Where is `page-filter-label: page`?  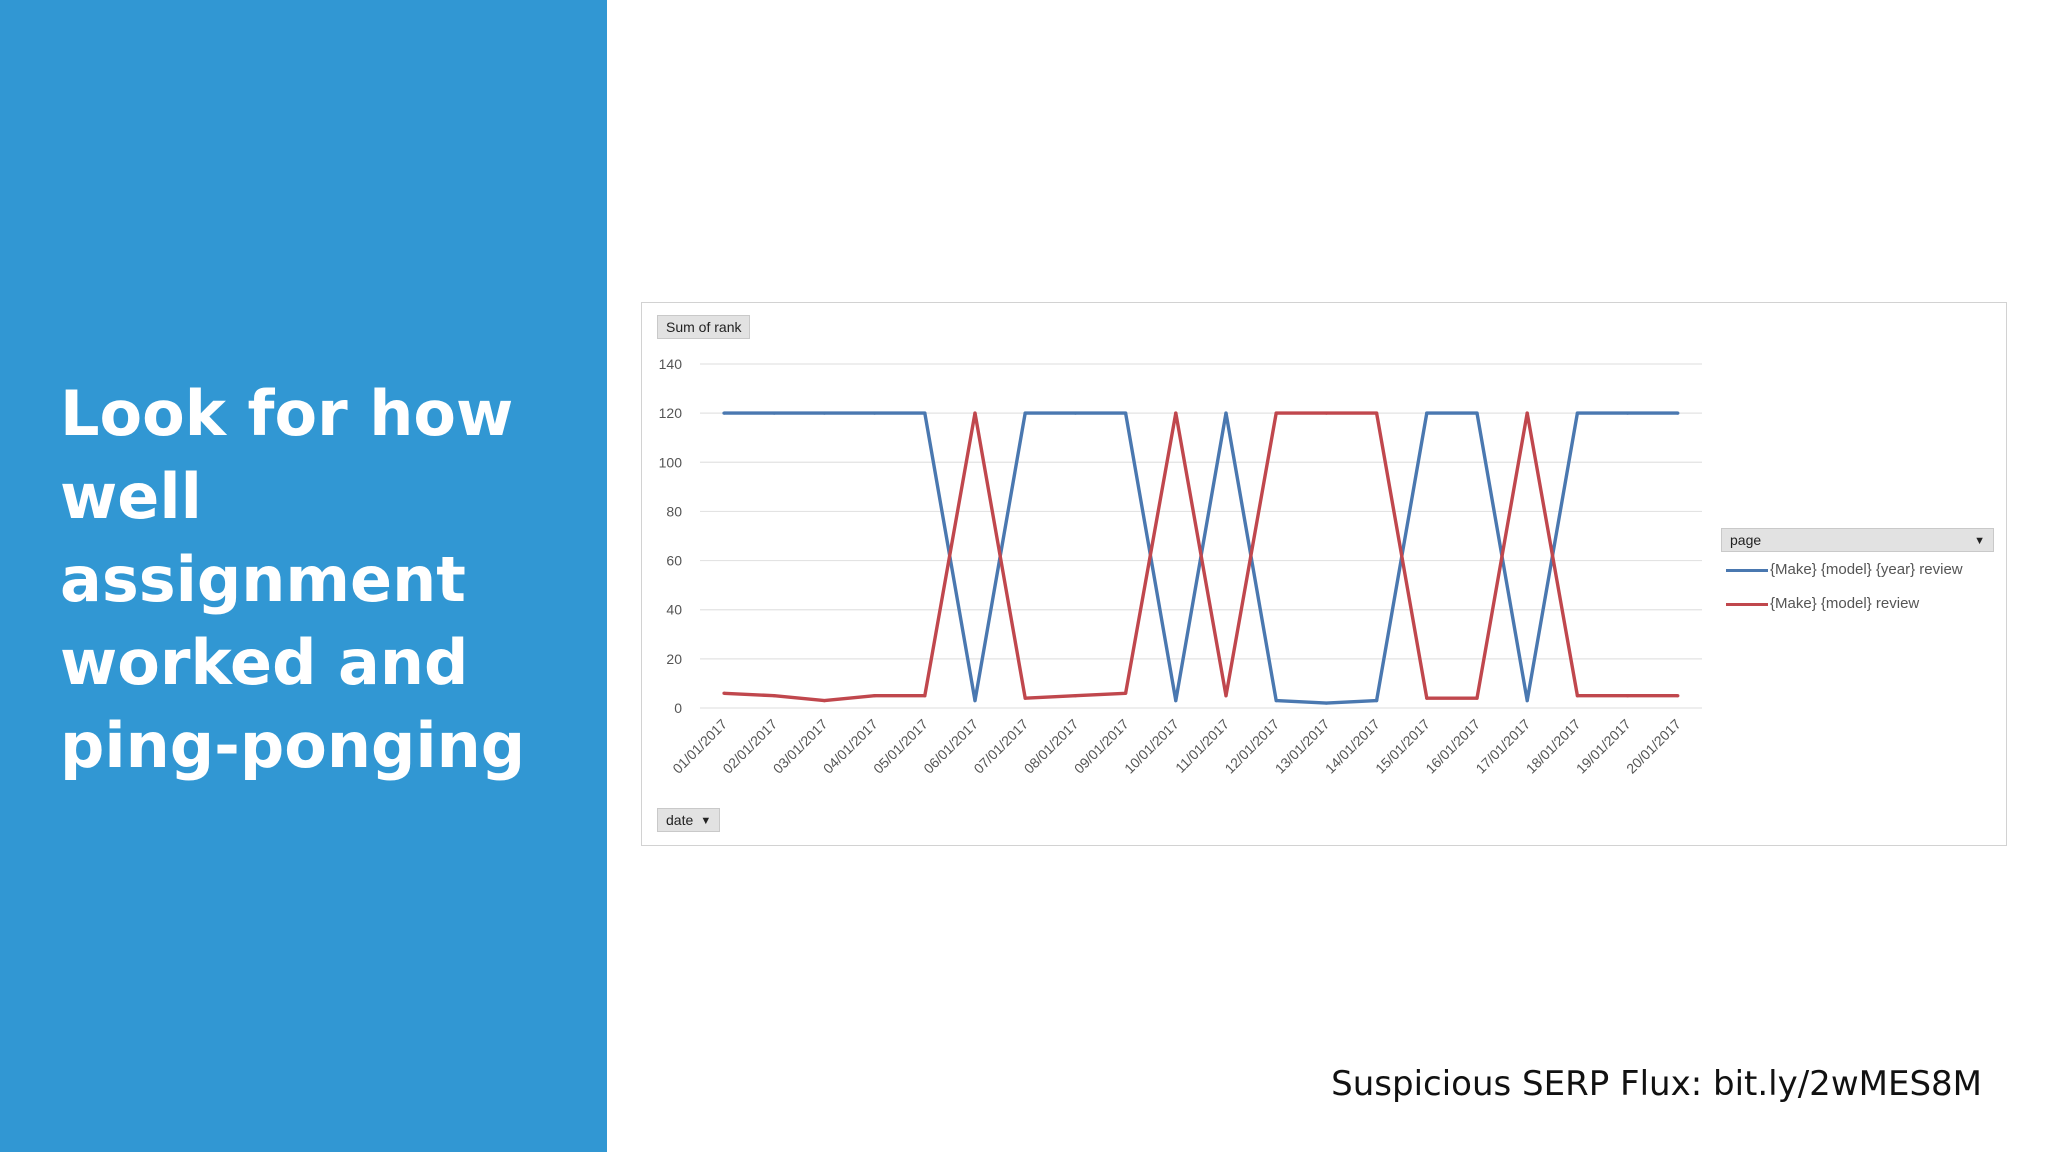 page-filter-label: page is located at coordinates (1746, 540).